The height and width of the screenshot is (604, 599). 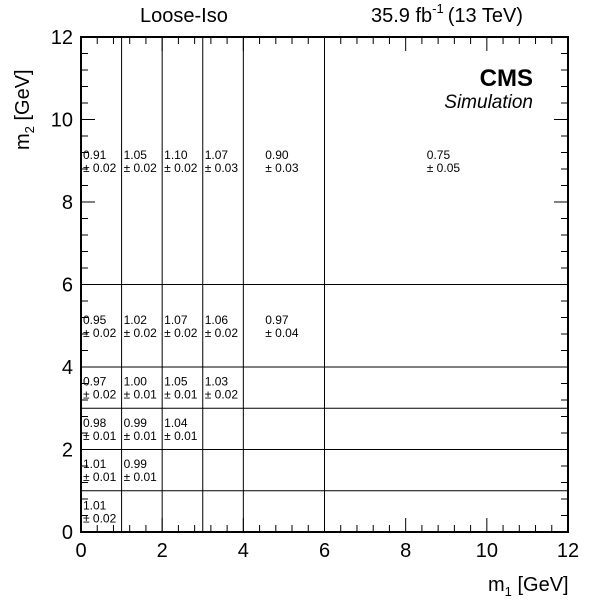 I want to click on bin-cell: 1.01± 0.01, so click(x=100, y=470).